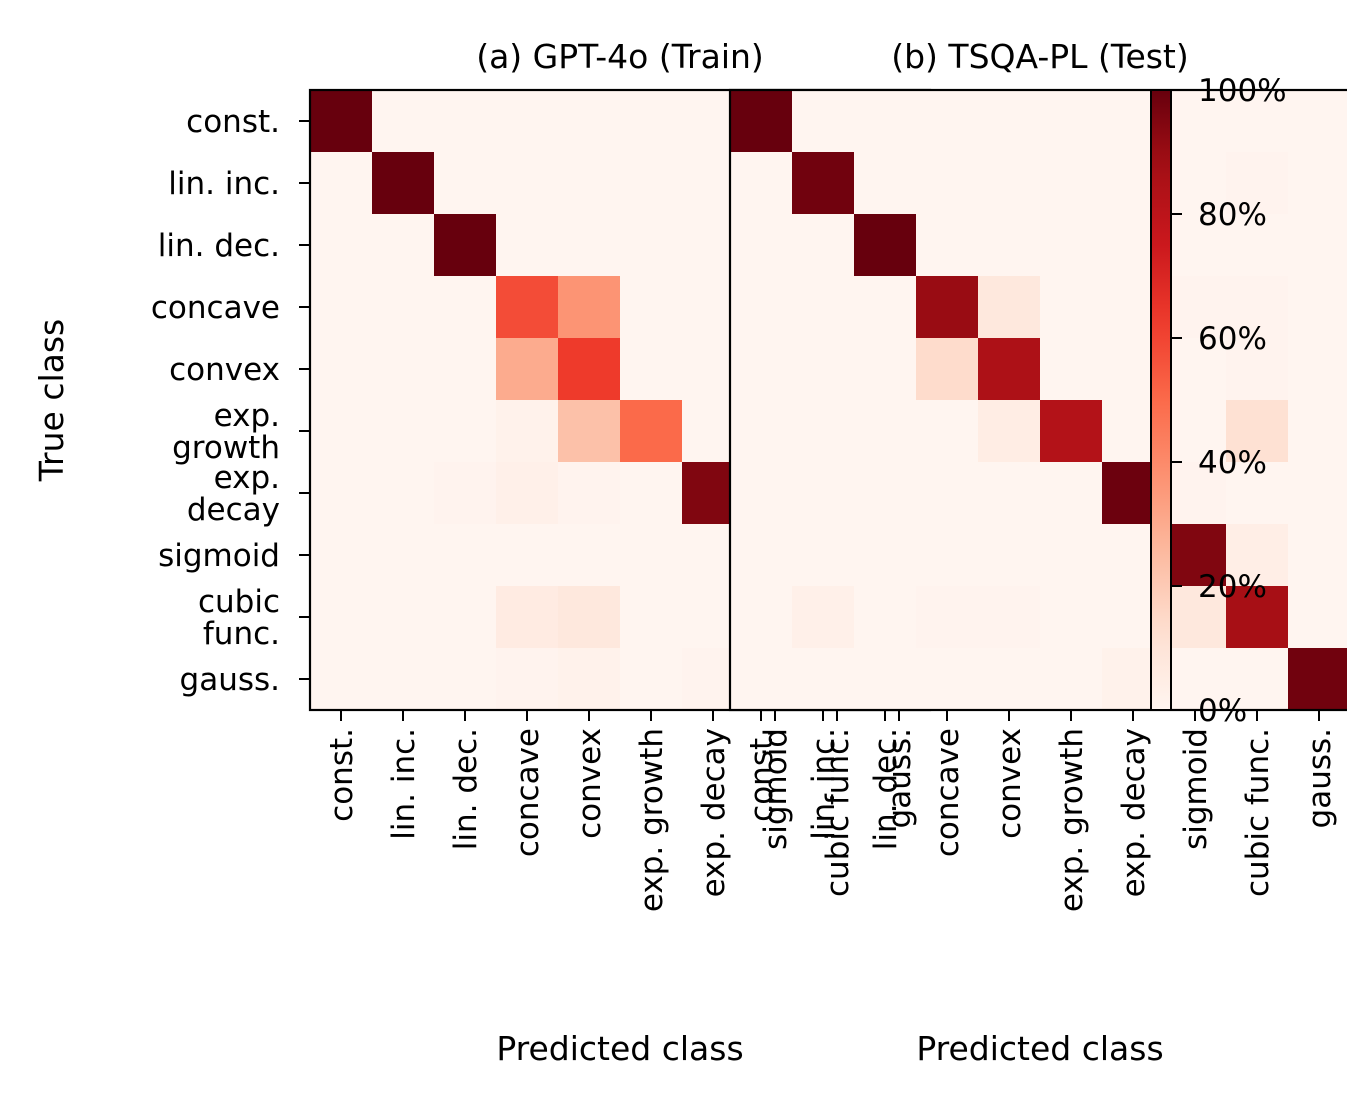 The image size is (1347, 1101). Describe the element at coordinates (226, 448) in the screenshot. I see `y-tick-label: growth` at that location.